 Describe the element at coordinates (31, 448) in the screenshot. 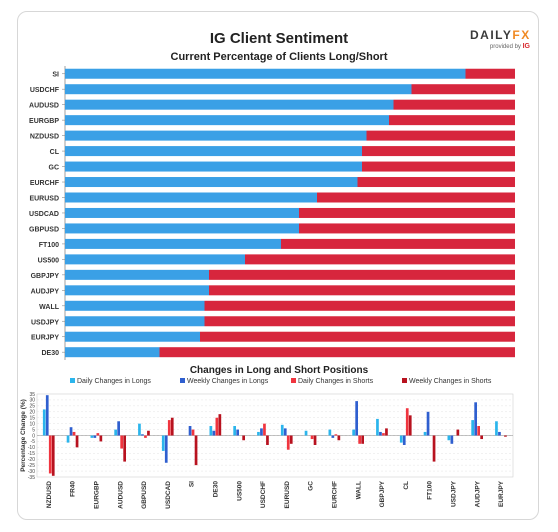

I see `y-tick-label: -10` at that location.